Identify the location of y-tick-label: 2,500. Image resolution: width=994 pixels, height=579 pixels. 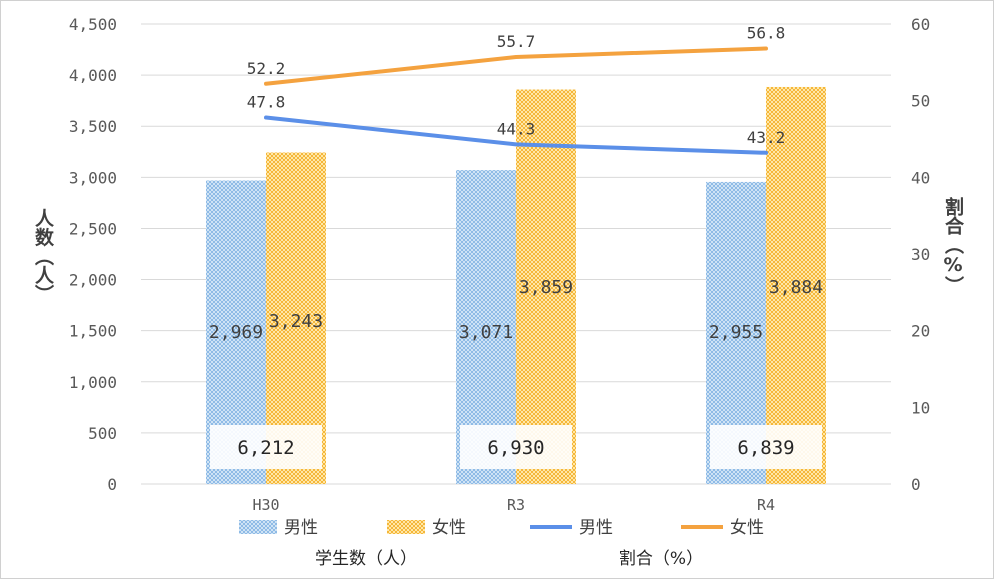
(93, 228).